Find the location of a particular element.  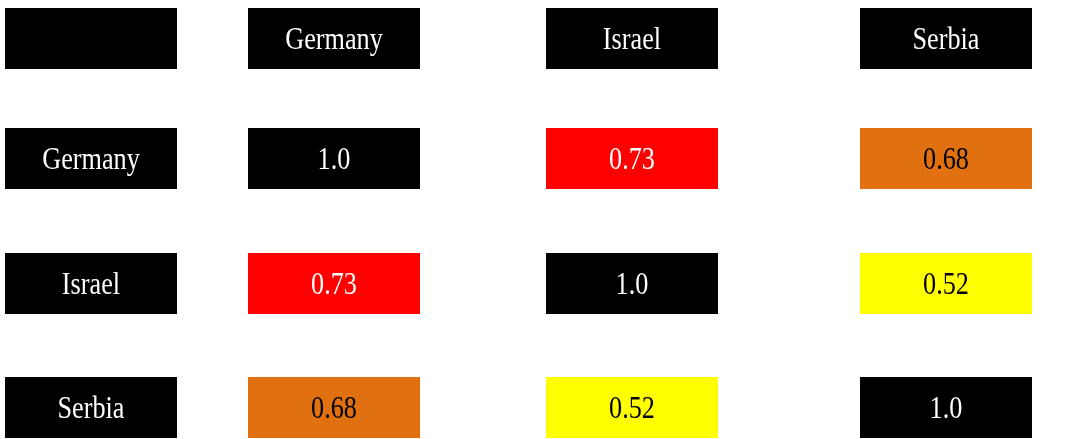

x-tick-label: Serbia is located at coordinates (946, 38).